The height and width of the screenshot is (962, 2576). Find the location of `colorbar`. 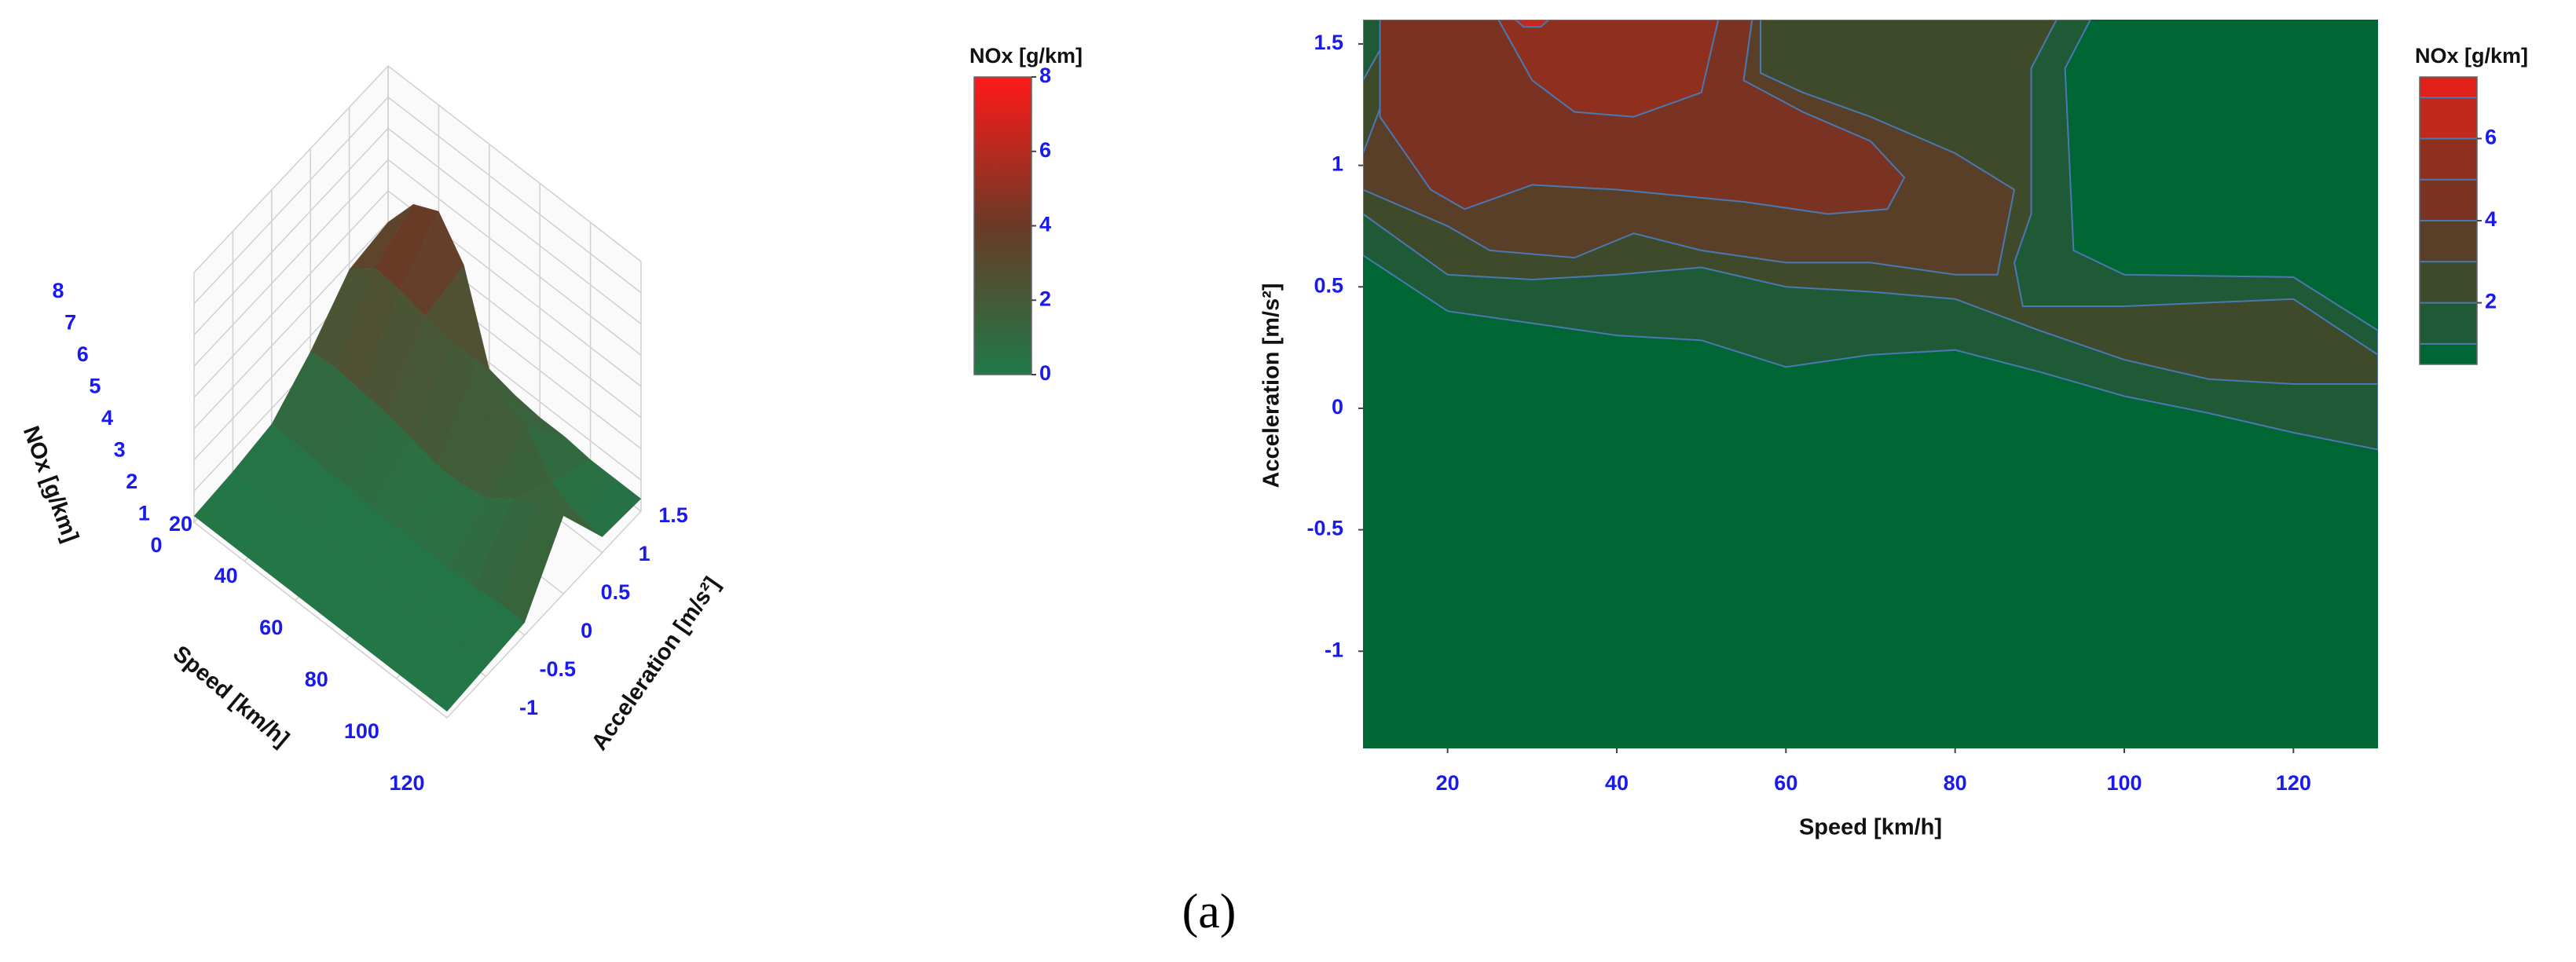

colorbar is located at coordinates (1002, 226).